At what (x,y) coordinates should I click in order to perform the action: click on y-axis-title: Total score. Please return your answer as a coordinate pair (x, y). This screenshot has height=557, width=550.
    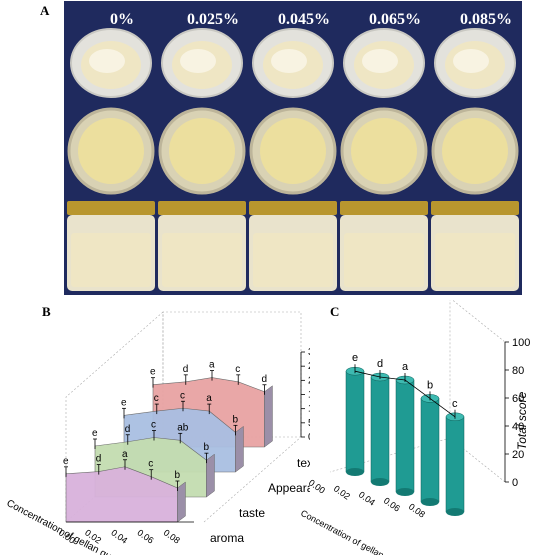
    Looking at the image, I should click on (522, 420).